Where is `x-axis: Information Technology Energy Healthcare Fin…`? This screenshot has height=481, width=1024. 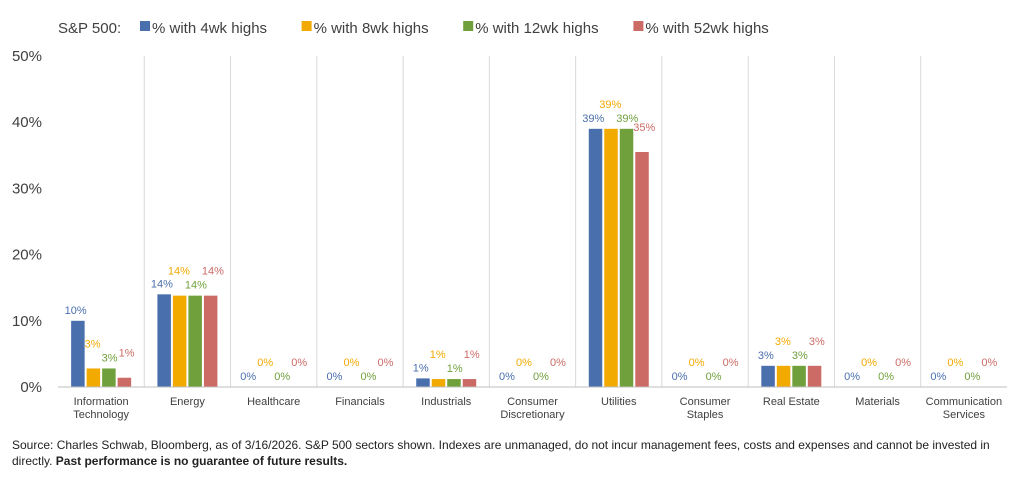
x-axis: Information Technology Energy Healthcare Fin… is located at coordinates (532, 403).